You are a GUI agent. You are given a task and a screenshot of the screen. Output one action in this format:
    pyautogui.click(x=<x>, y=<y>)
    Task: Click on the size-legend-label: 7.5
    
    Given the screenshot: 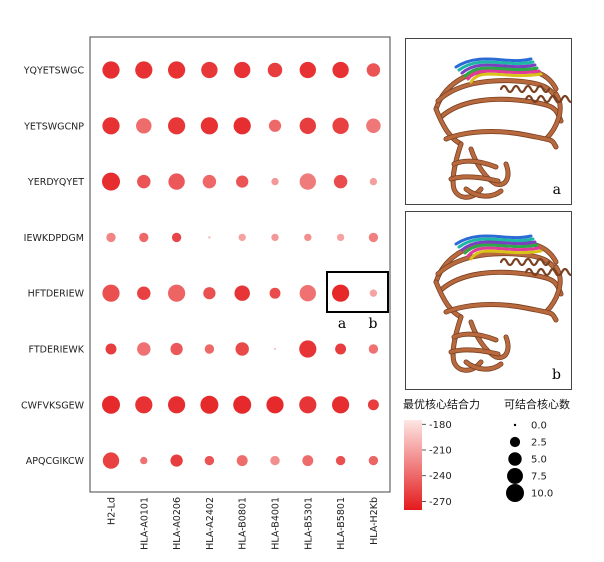 What is the action you would take?
    pyautogui.click(x=539, y=477)
    